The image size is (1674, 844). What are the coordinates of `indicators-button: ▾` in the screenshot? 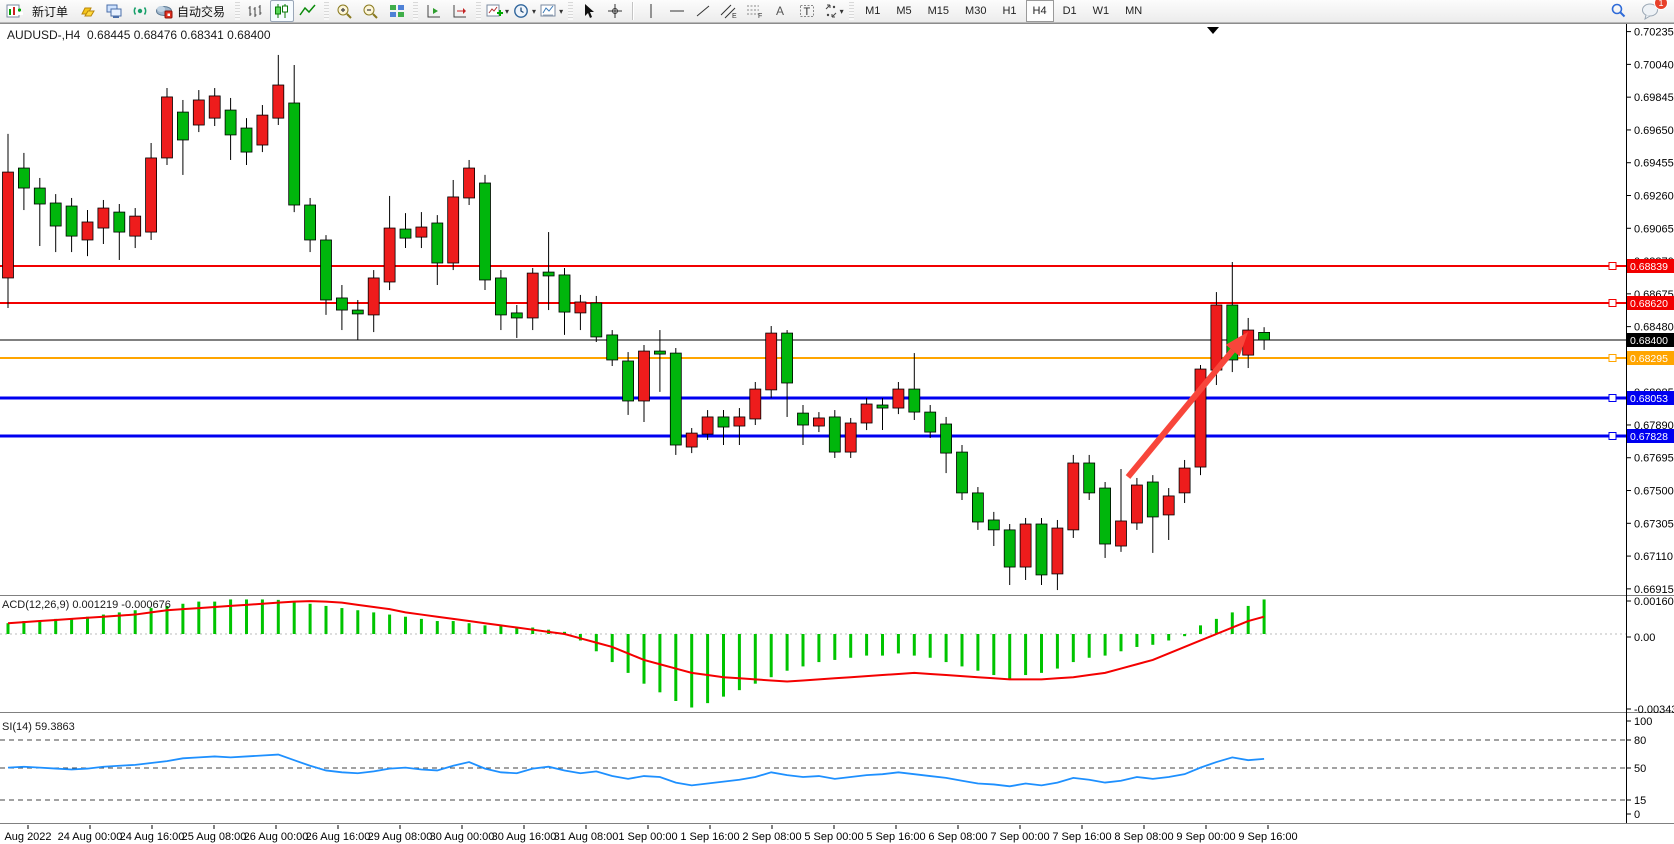 It's located at (497, 11).